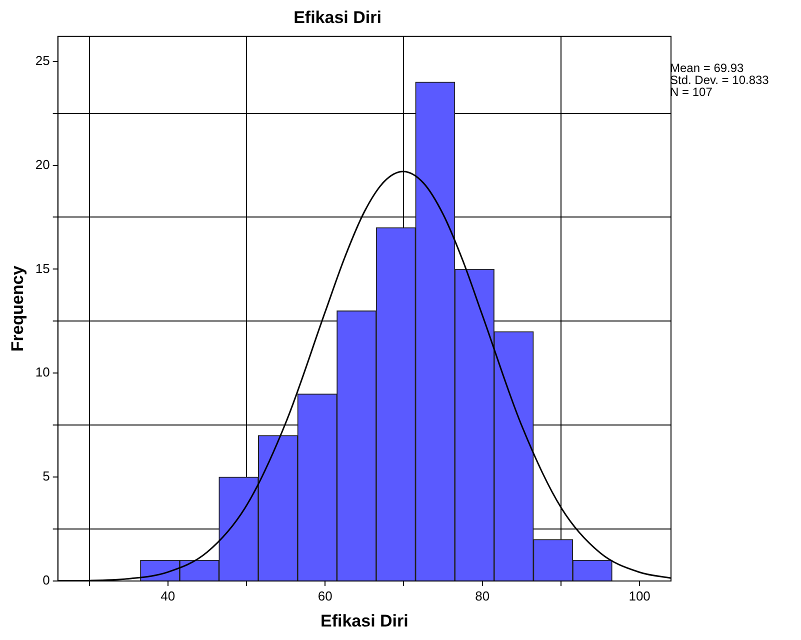 The image size is (801, 640). I want to click on x-tick-label: 60, so click(325, 596).